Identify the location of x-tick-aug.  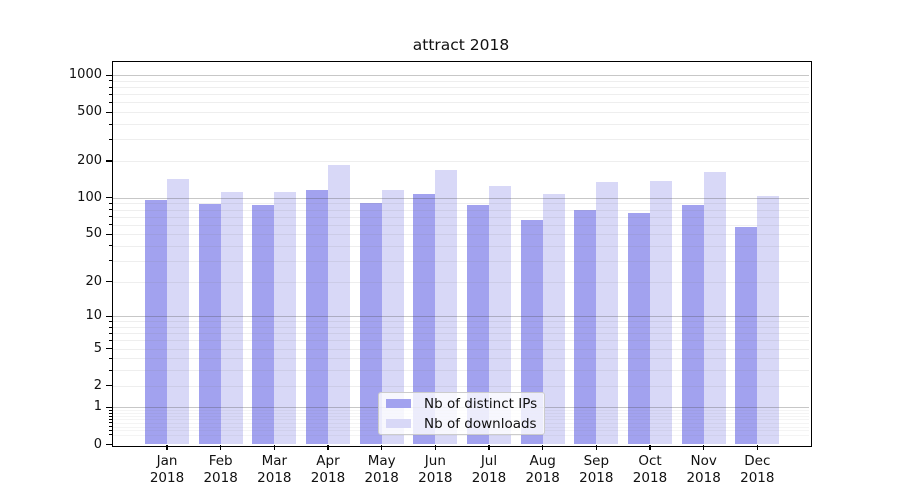
(543, 447).